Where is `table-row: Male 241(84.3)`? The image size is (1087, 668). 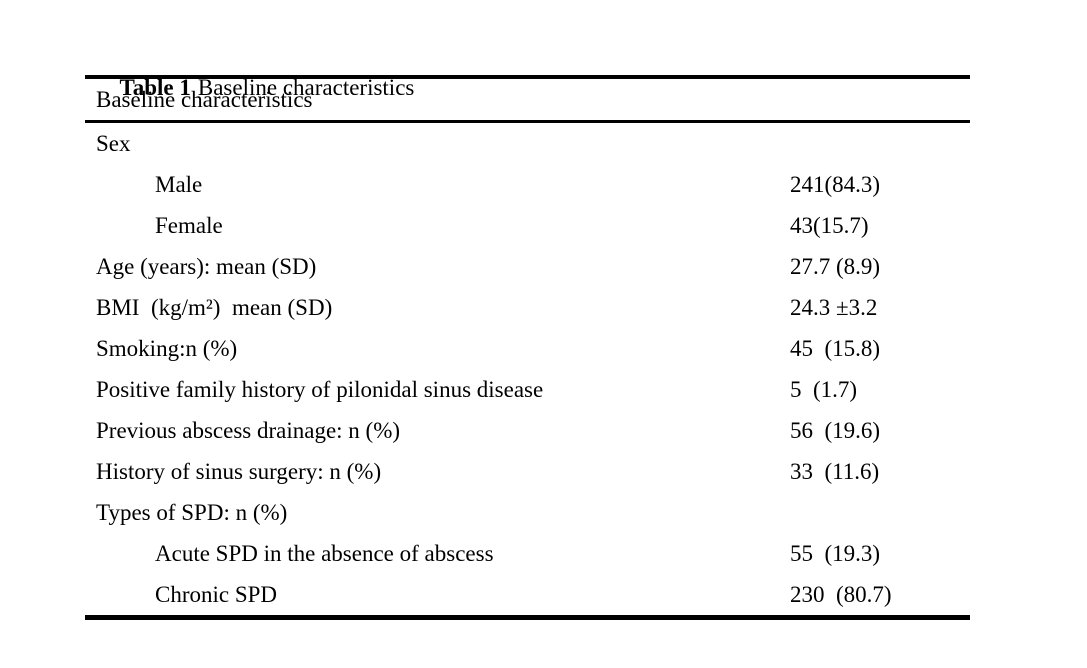 table-row: Male 241(84.3) is located at coordinates (527, 184).